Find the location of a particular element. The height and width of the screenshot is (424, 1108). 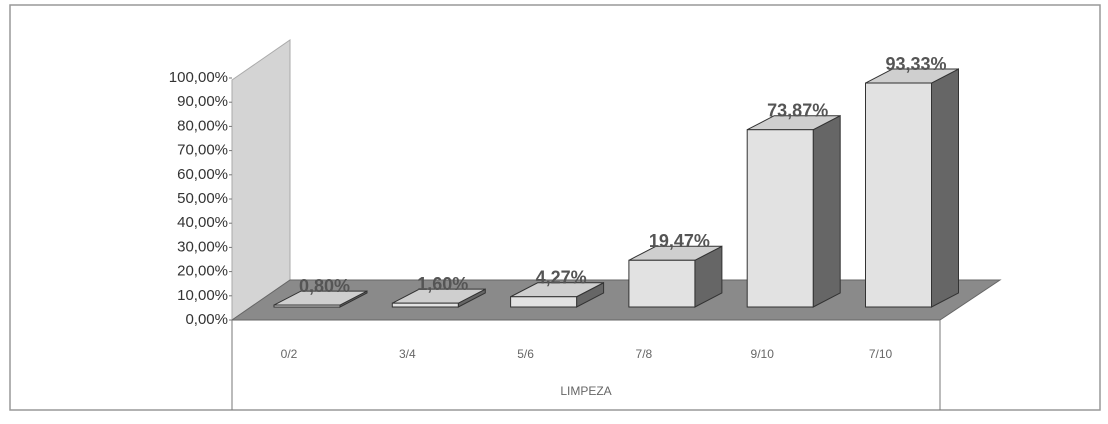

x-tick-label: 9/10 is located at coordinates (763, 354).